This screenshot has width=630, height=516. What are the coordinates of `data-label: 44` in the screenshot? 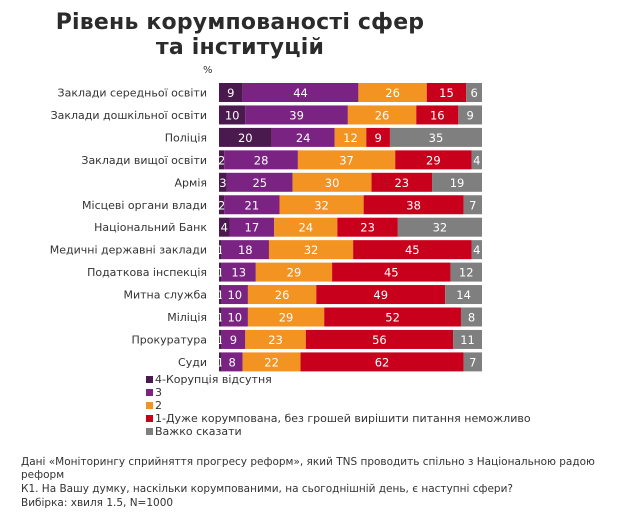 It's located at (300, 93).